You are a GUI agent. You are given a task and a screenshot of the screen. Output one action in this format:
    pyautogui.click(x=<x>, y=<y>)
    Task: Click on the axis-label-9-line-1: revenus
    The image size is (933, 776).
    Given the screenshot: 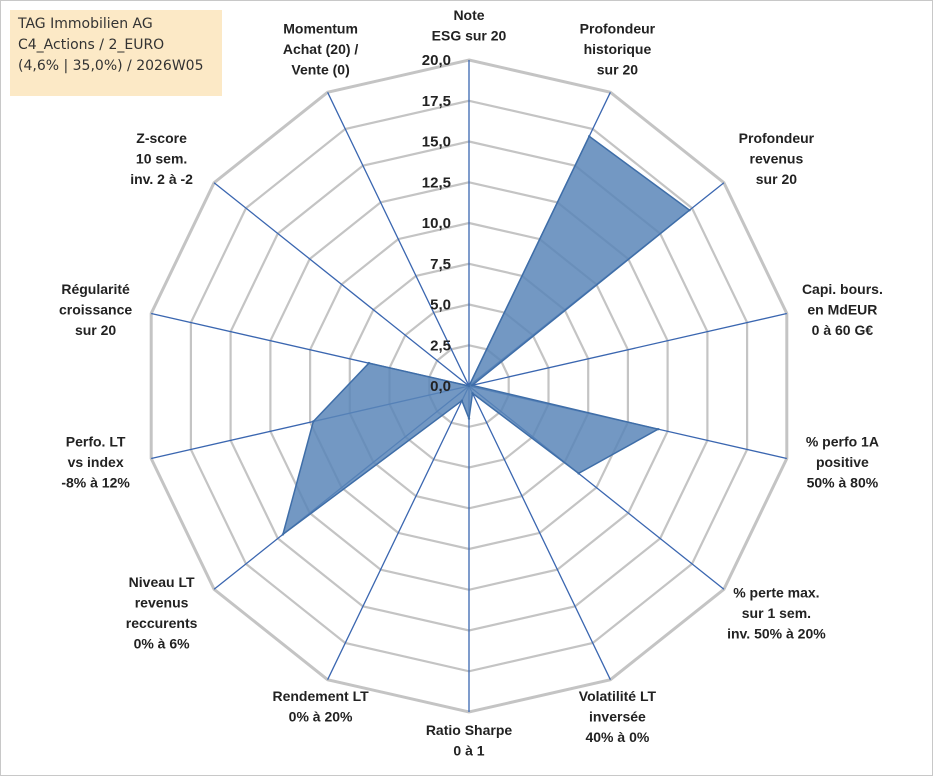 What is the action you would take?
    pyautogui.click(x=162, y=603)
    